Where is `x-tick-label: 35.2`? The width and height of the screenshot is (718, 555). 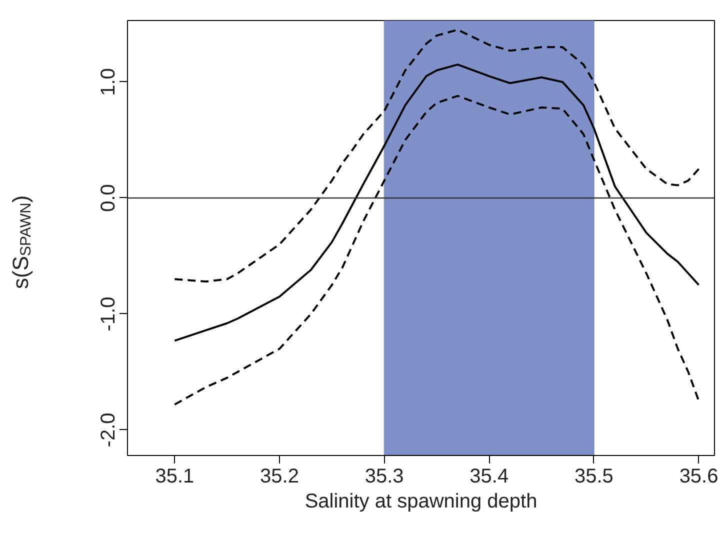
x-tick-label: 35.2 is located at coordinates (279, 477).